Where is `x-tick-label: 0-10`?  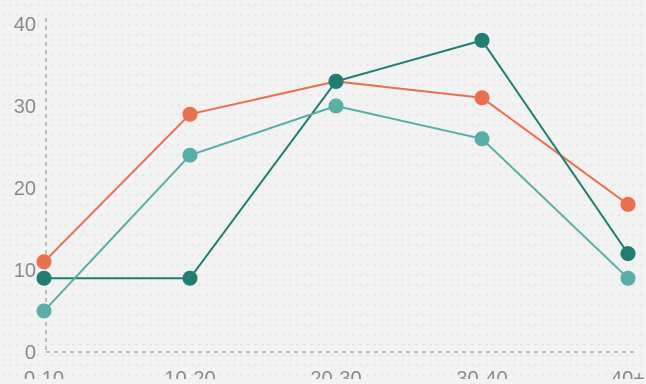 x-tick-label: 0-10 is located at coordinates (44, 373).